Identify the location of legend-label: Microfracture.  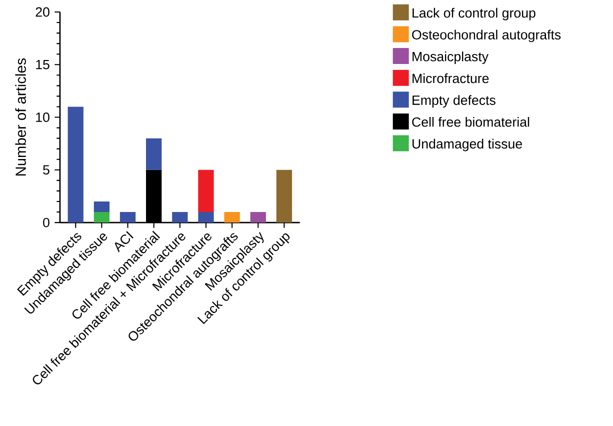
(450, 78).